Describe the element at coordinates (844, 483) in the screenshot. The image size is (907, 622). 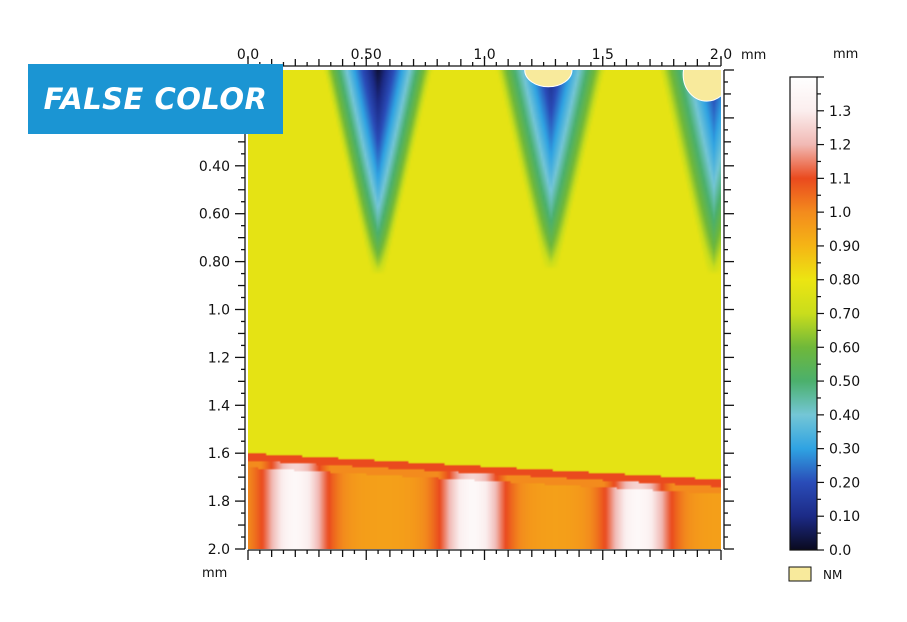
I see `colorbar-tick-label: 0.20` at that location.